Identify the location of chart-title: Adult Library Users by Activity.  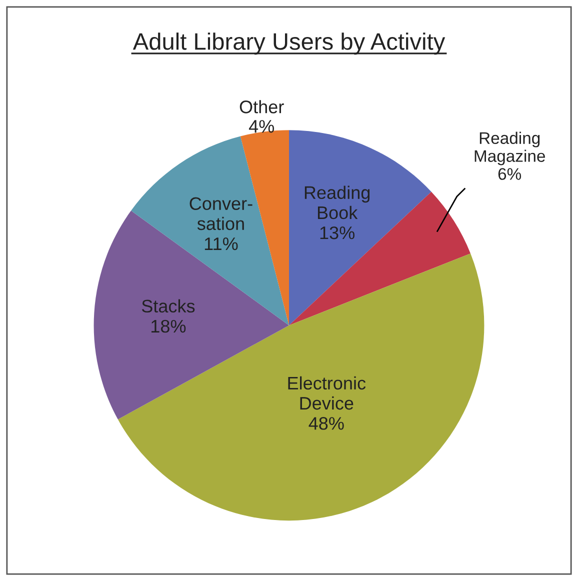
(289, 43).